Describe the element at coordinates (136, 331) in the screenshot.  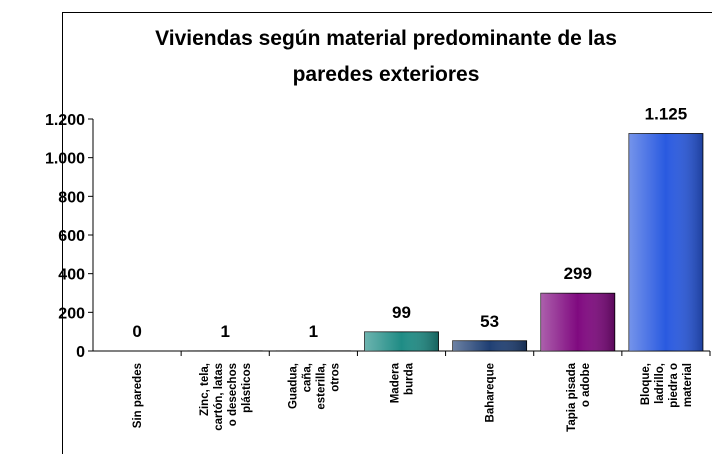
I see `data-label: 0` at that location.